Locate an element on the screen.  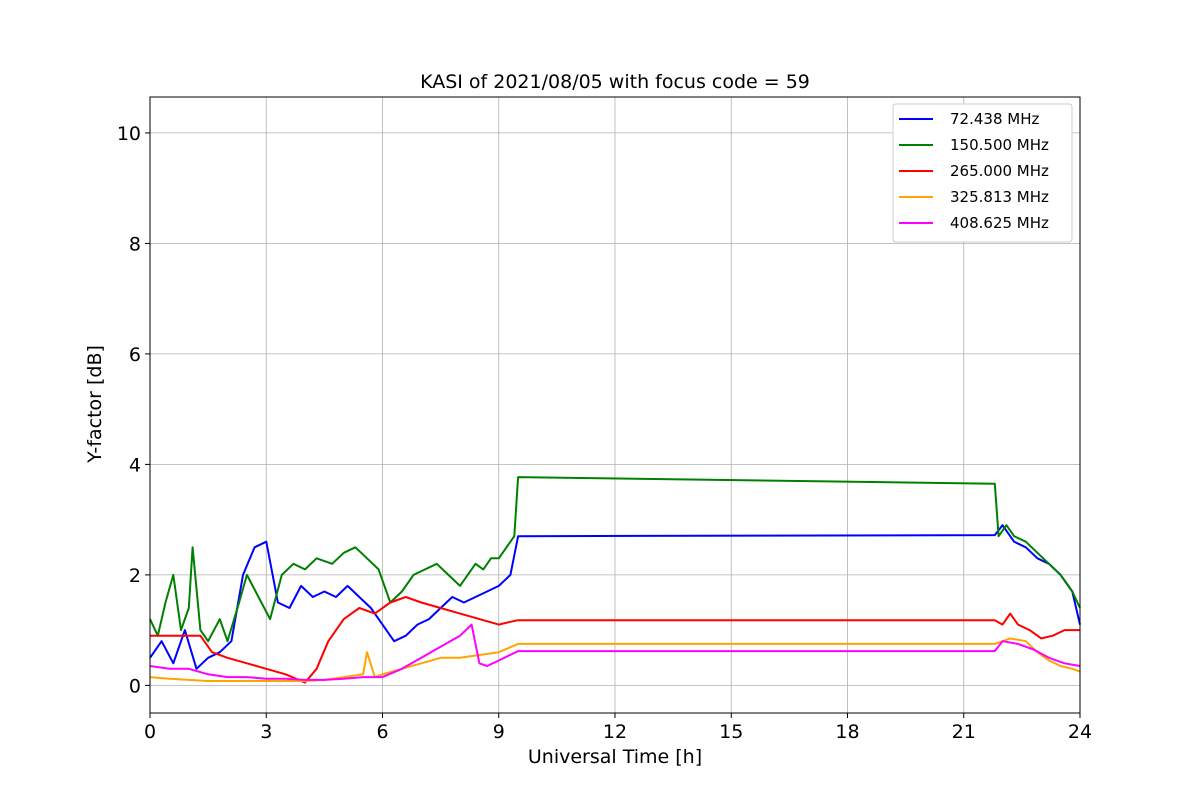
chart-title: KASI of 2021/08/05 with focus code = 59 is located at coordinates (615, 82).